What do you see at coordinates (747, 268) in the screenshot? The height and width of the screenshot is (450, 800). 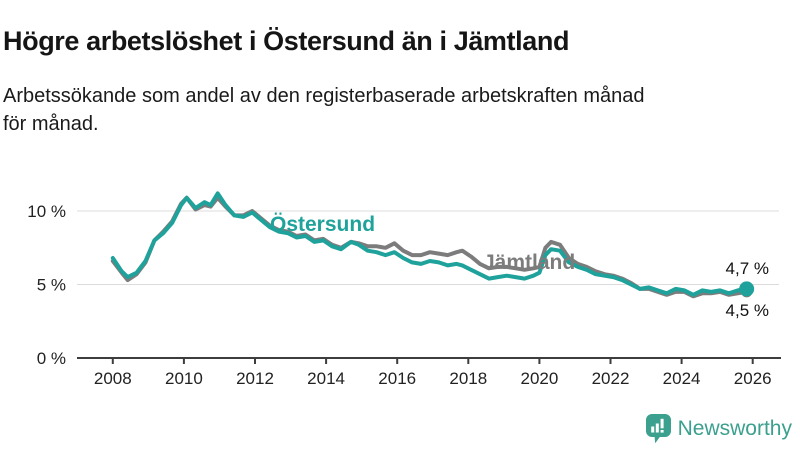 I see `end-value-label-ostersund: 4,7 %` at bounding box center [747, 268].